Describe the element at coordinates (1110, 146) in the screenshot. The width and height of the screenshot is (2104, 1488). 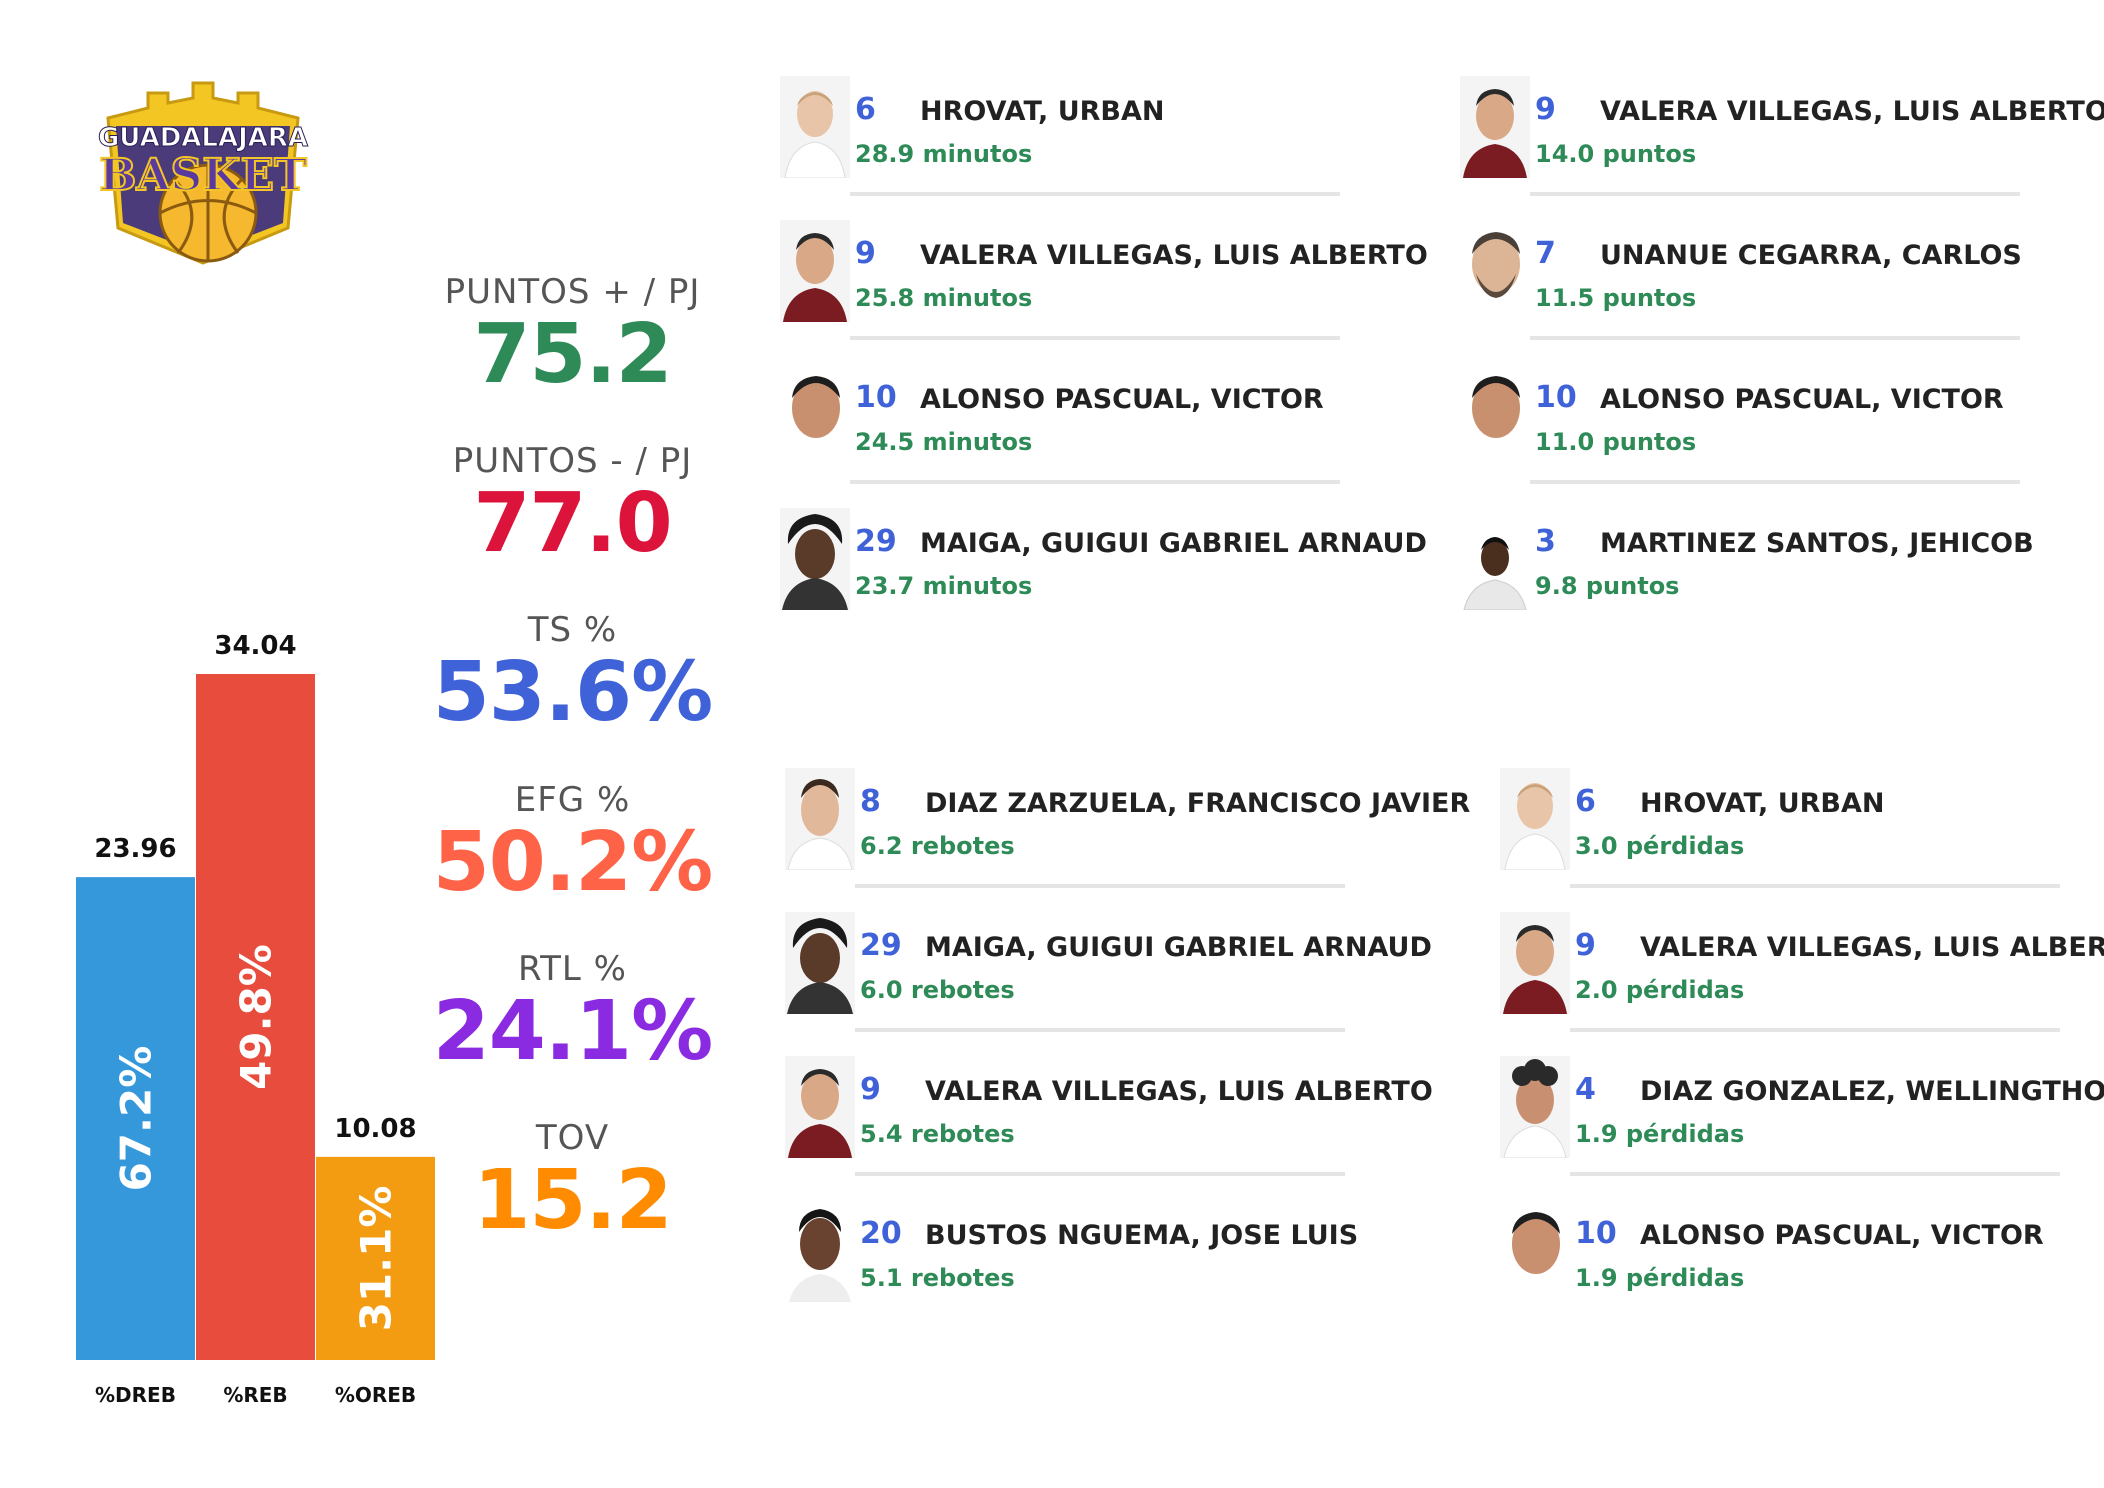
I see `leader-card-minutos: 6 HROVAT, URBAN 28.9 minutos` at that location.